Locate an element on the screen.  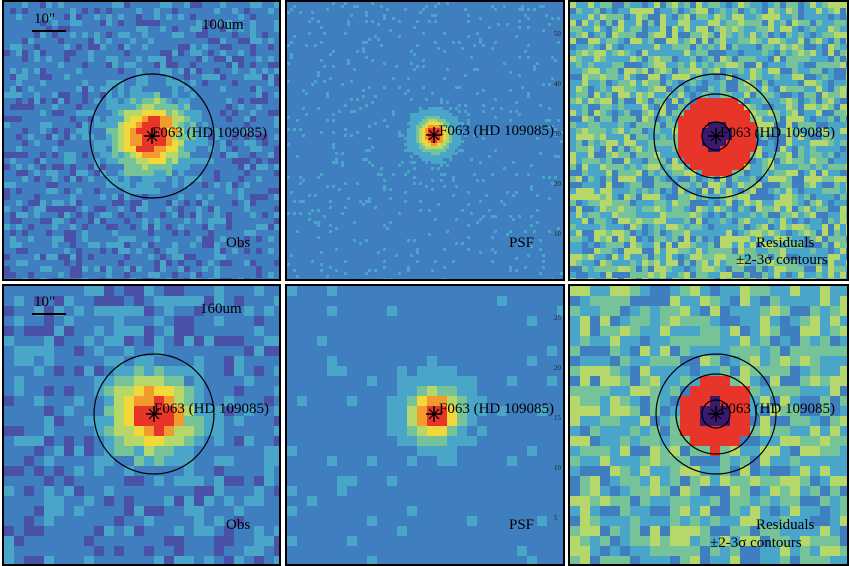
band-label: 100um is located at coordinates (223, 25).